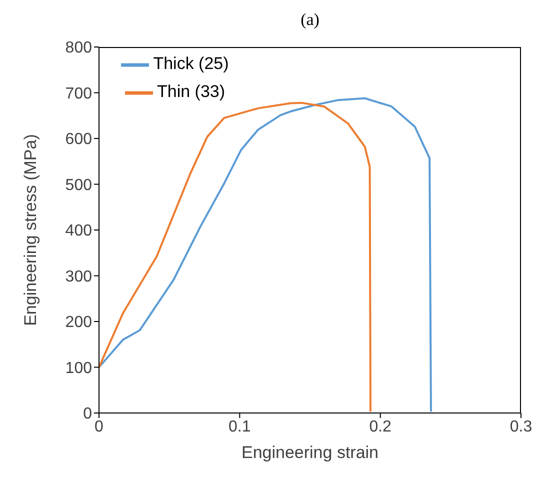 Image resolution: width=546 pixels, height=484 pixels. I want to click on y-tick-label: 0, so click(87, 414).